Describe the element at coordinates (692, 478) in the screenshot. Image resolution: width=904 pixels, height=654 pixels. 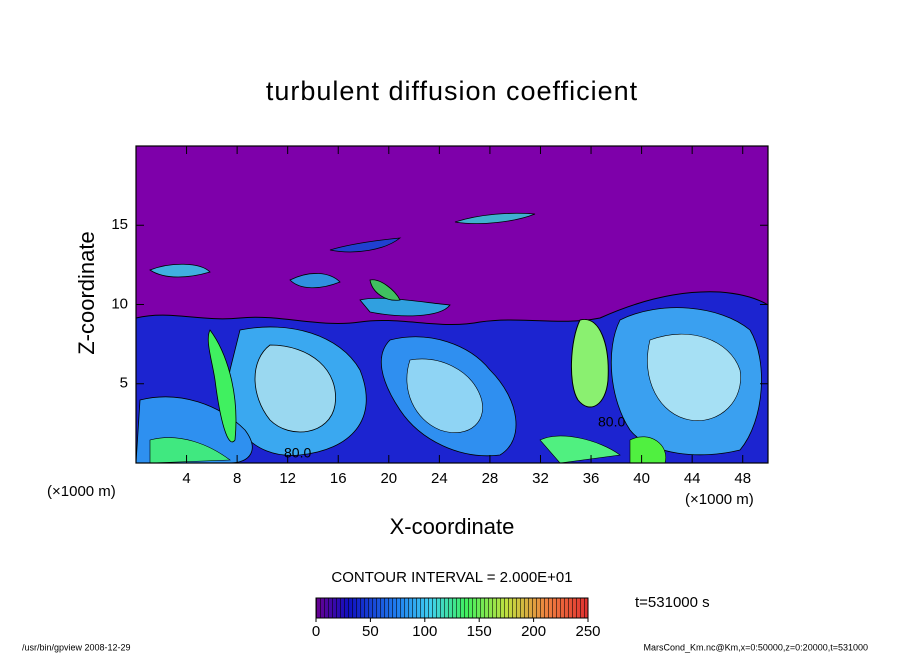
I see `x-tick-label: 44` at that location.